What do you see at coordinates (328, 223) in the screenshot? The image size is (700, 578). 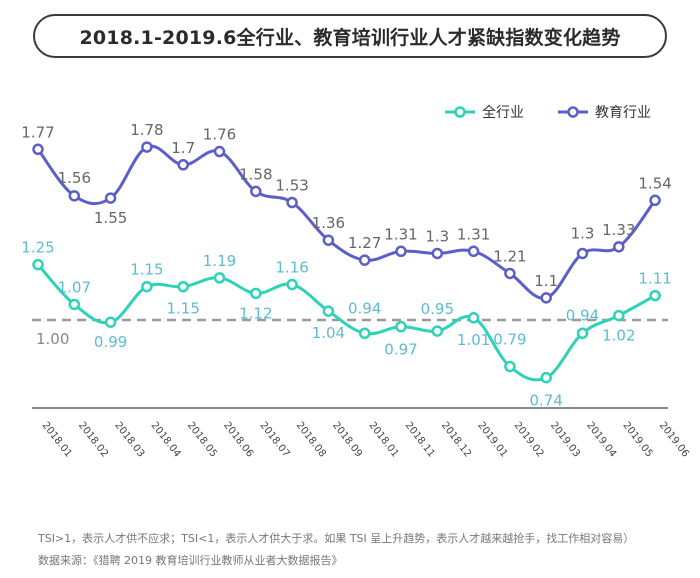 I see `education-data-label: 1.36` at bounding box center [328, 223].